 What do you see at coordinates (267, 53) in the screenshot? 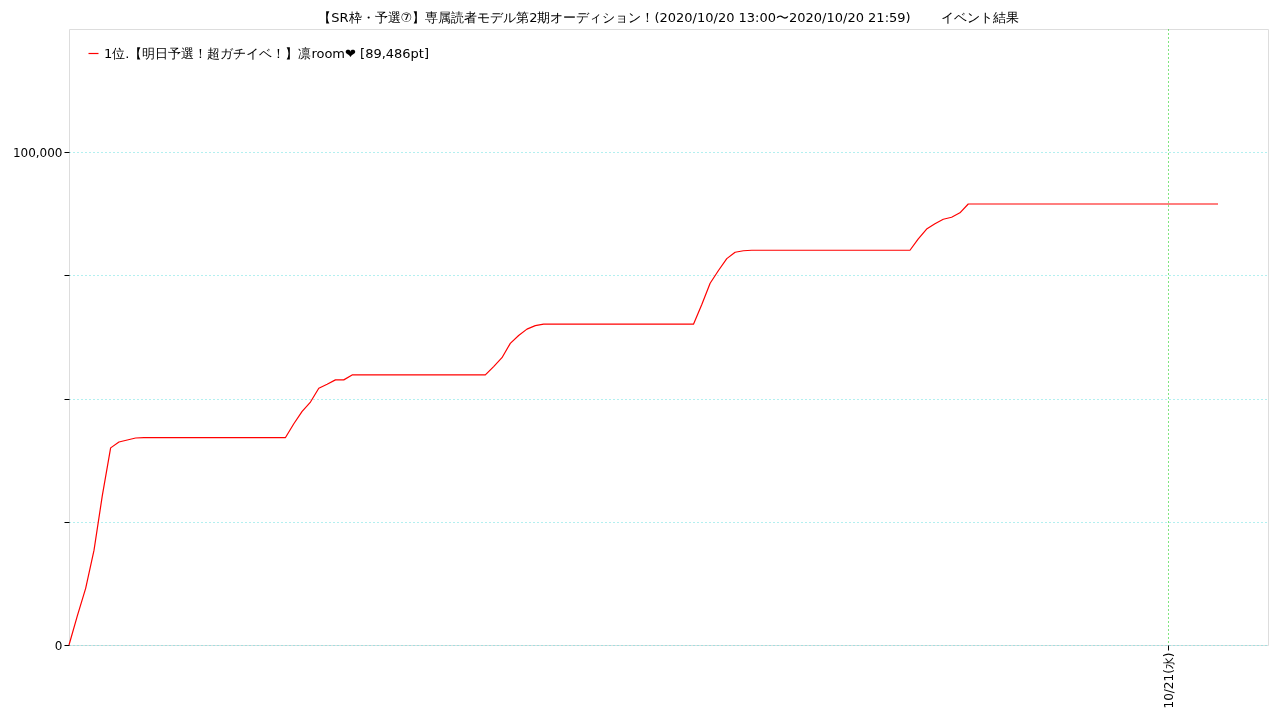
I see `legend-label: 1位.【明日予選！超ガチイベ！】凛room❤ [89,486pt]` at bounding box center [267, 53].